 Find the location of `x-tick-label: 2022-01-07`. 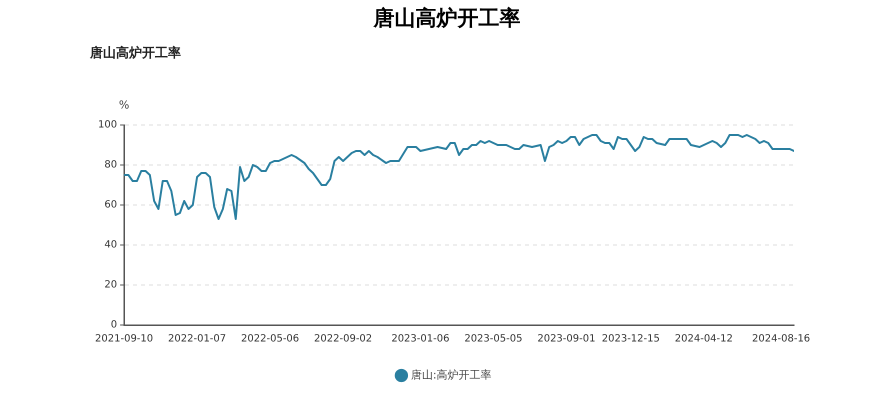

x-tick-label: 2022-01-07 is located at coordinates (197, 339).